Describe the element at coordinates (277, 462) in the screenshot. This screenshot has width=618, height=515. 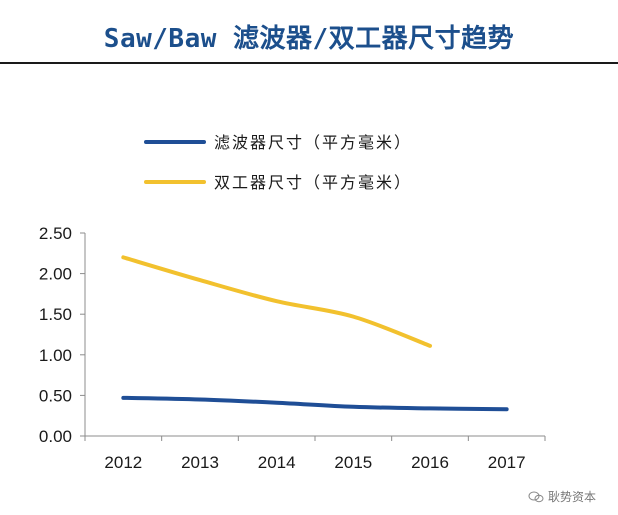
I see `x-tick-label: 2014` at that location.